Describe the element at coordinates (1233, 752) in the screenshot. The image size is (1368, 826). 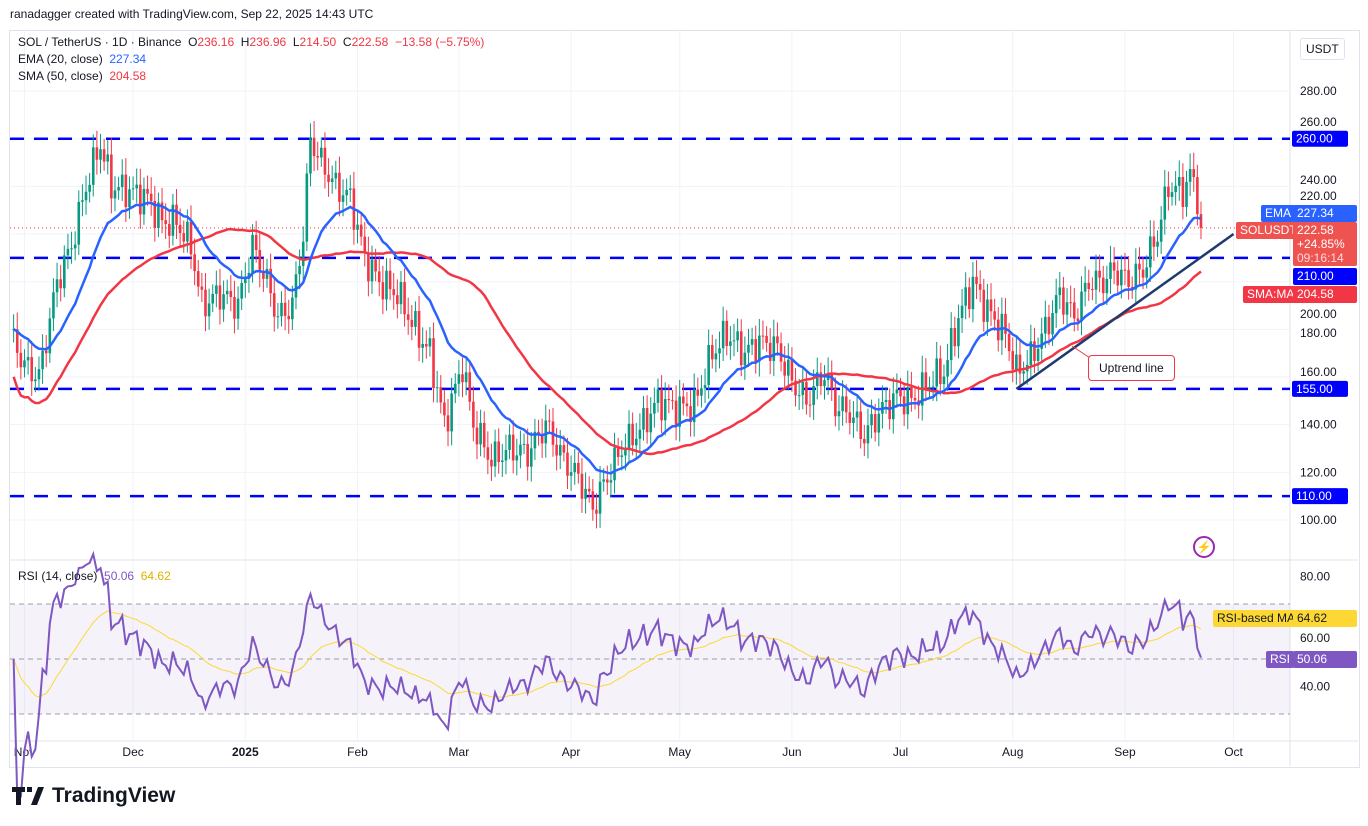
I see `time-tick-label: Oct` at that location.